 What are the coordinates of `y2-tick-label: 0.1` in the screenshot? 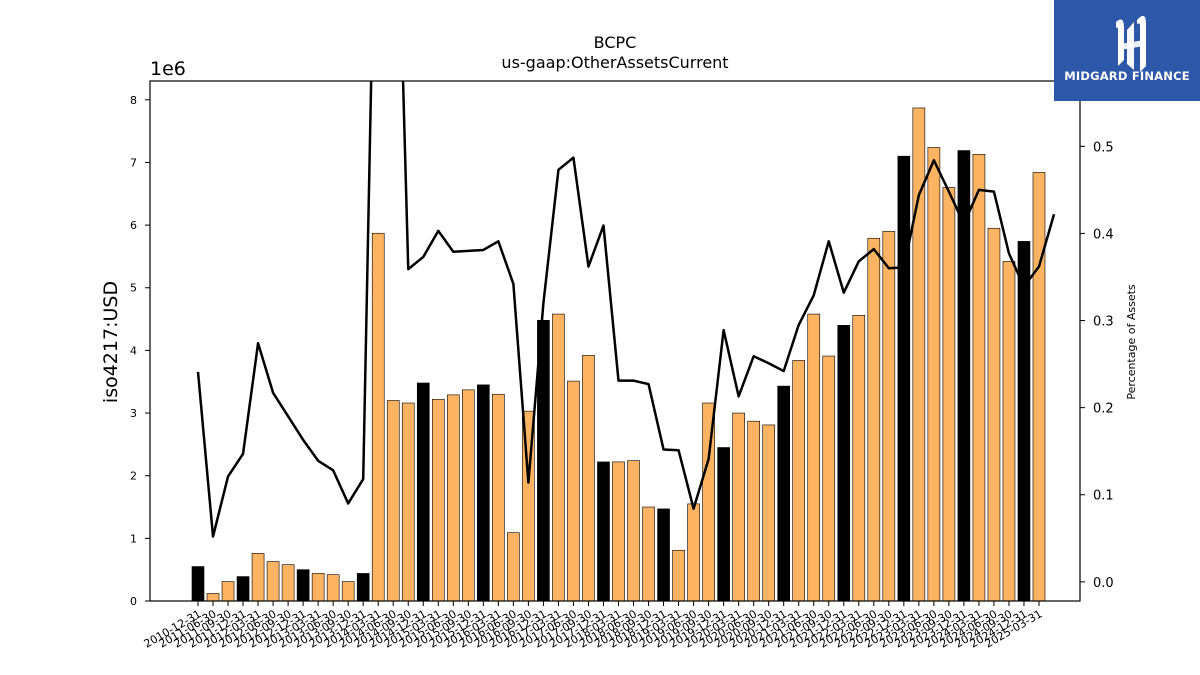 It's located at (1103, 496).